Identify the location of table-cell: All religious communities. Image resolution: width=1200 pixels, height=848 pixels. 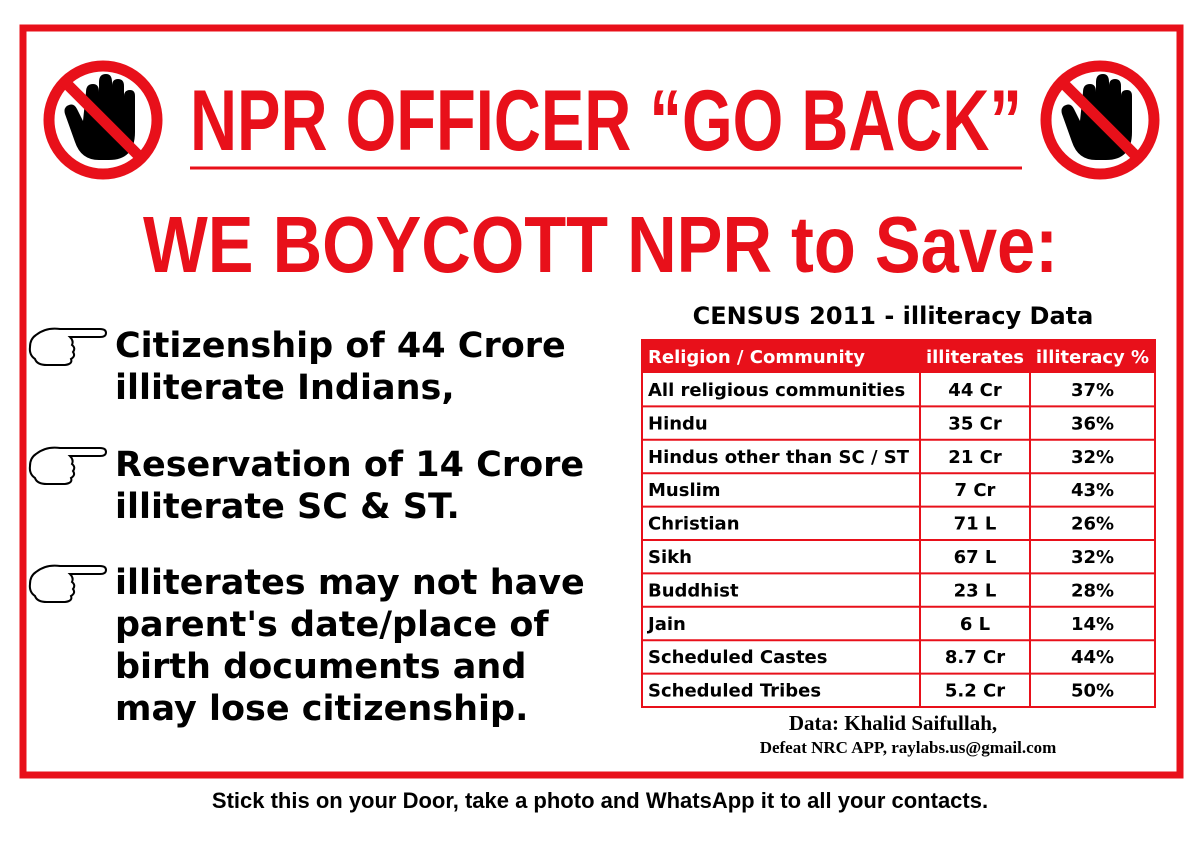
(776, 390).